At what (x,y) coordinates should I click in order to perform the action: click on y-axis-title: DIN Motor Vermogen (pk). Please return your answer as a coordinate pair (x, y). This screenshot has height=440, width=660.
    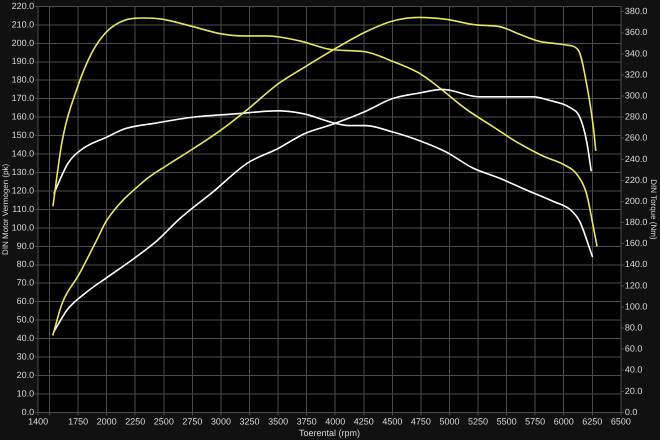
    Looking at the image, I should click on (5, 209).